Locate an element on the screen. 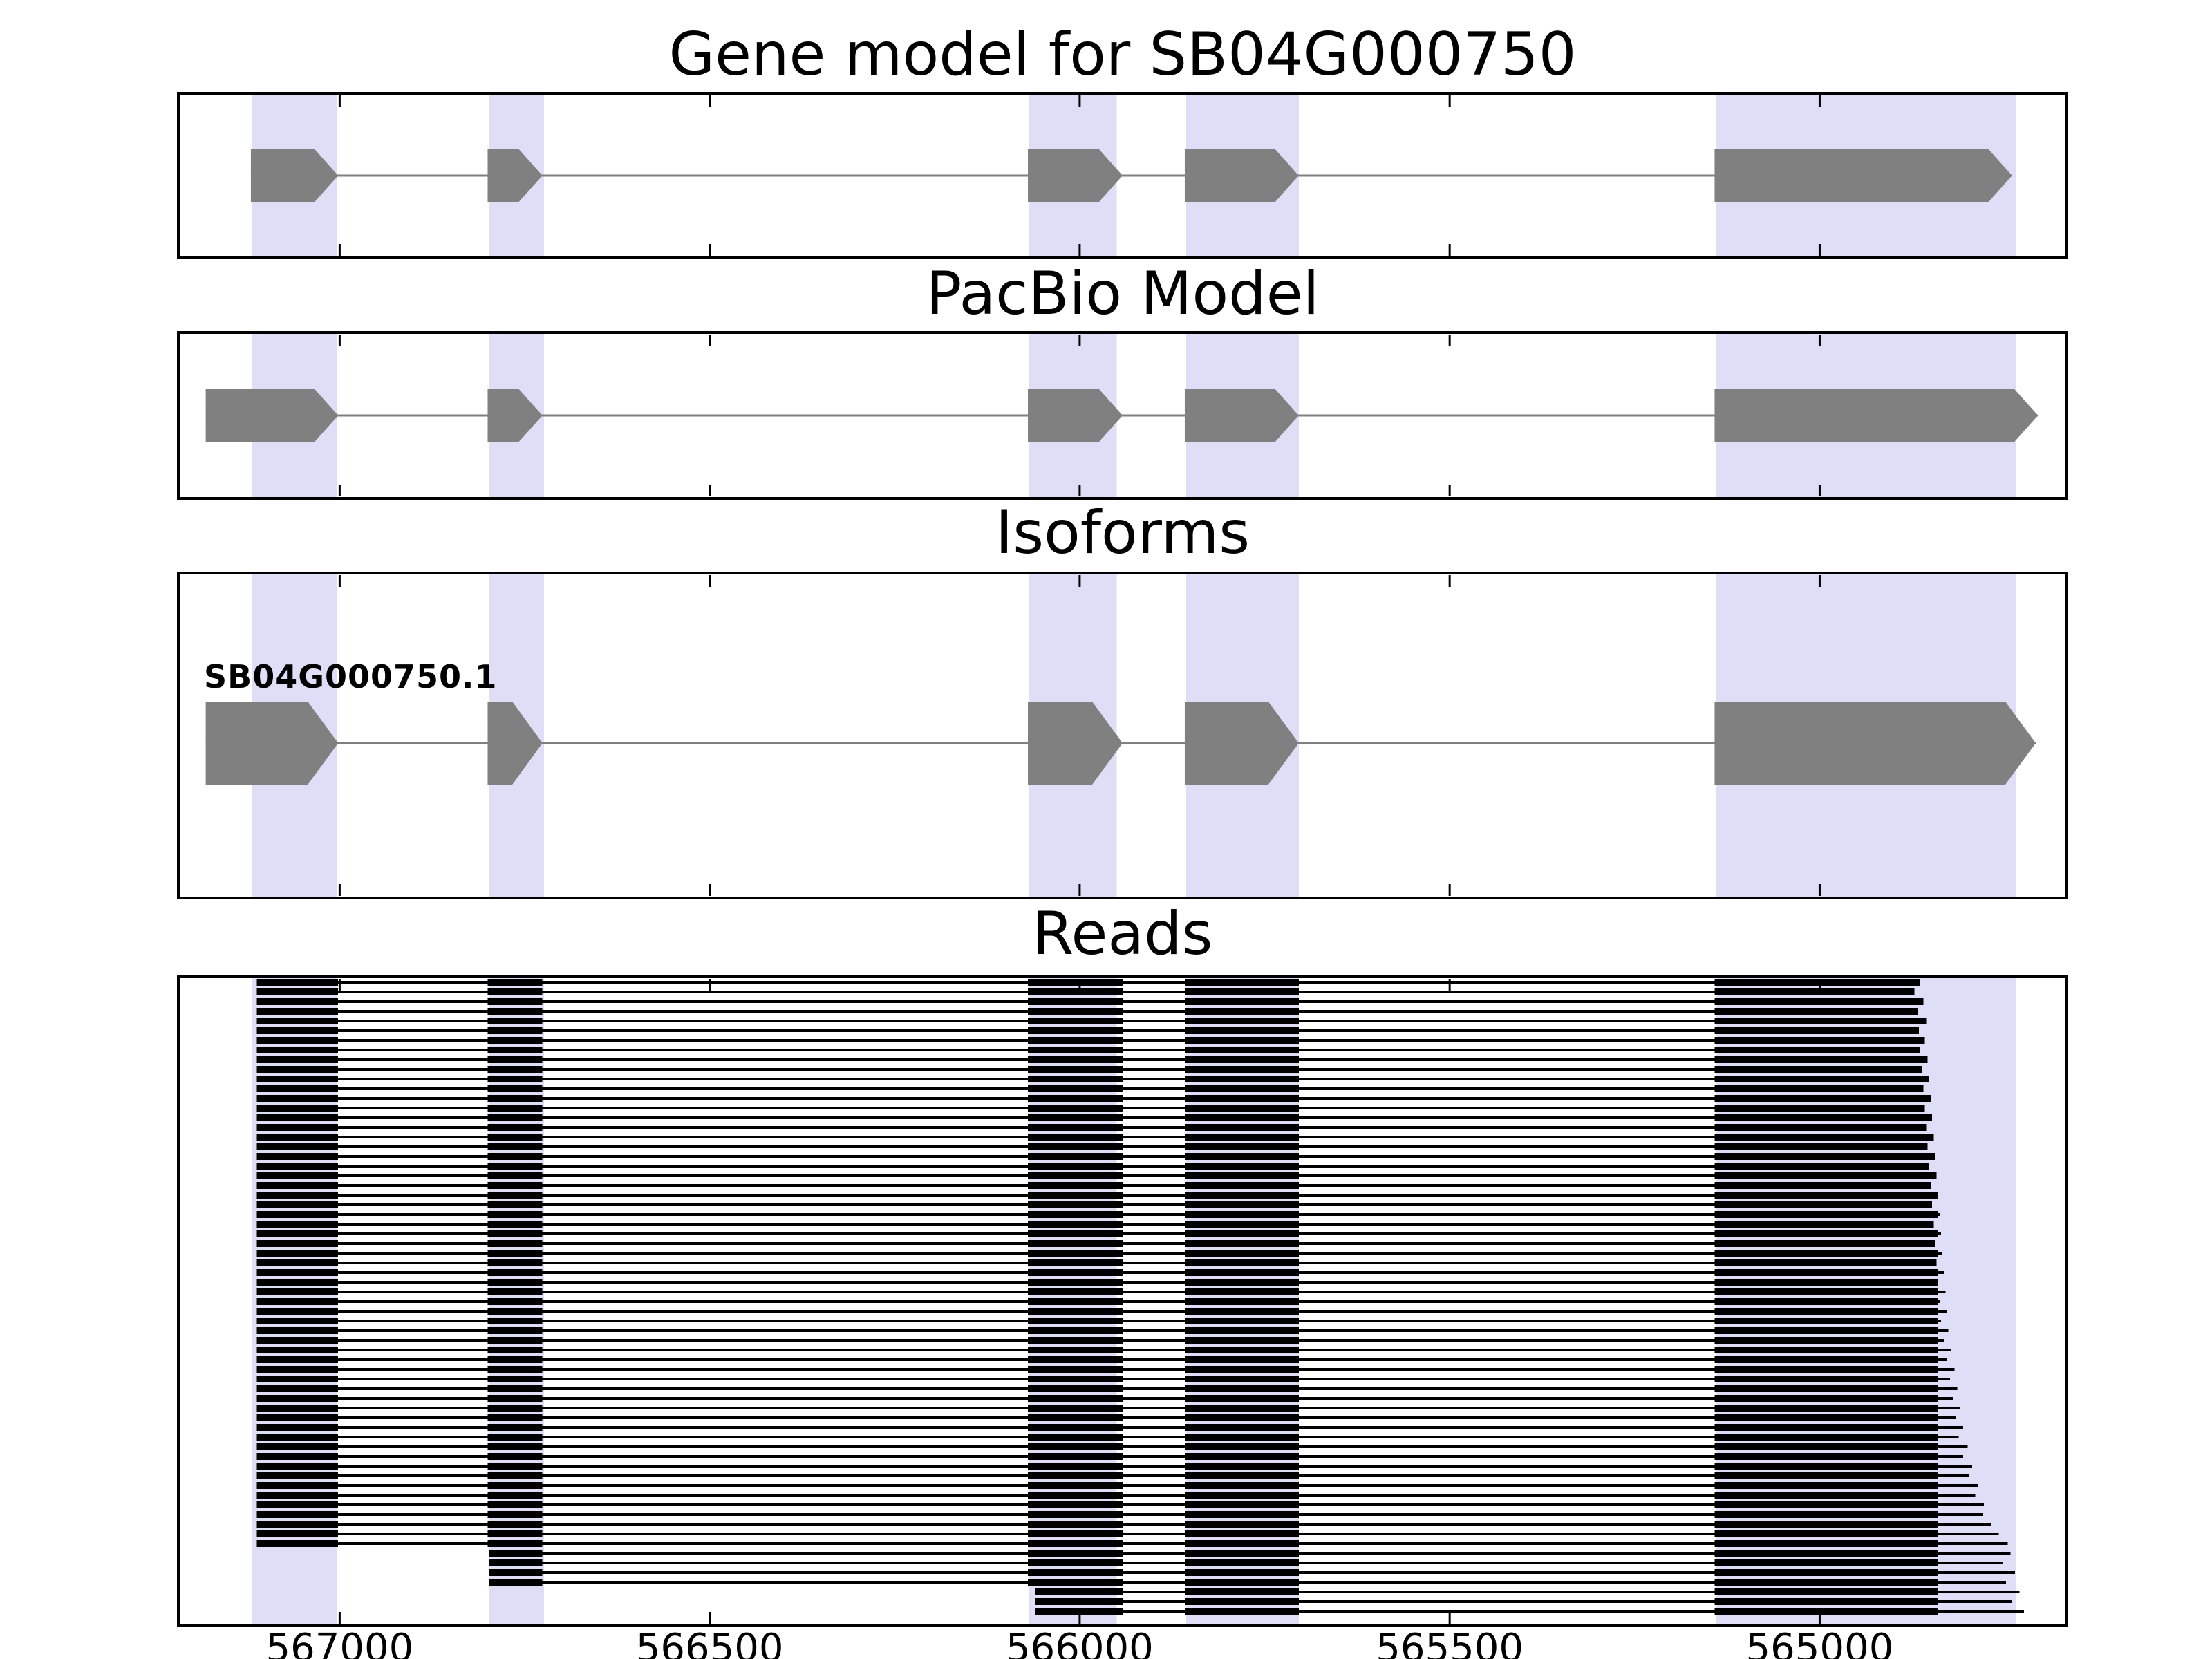  gene-model-title: Gene model for SB04G000750 is located at coordinates (1122, 55).